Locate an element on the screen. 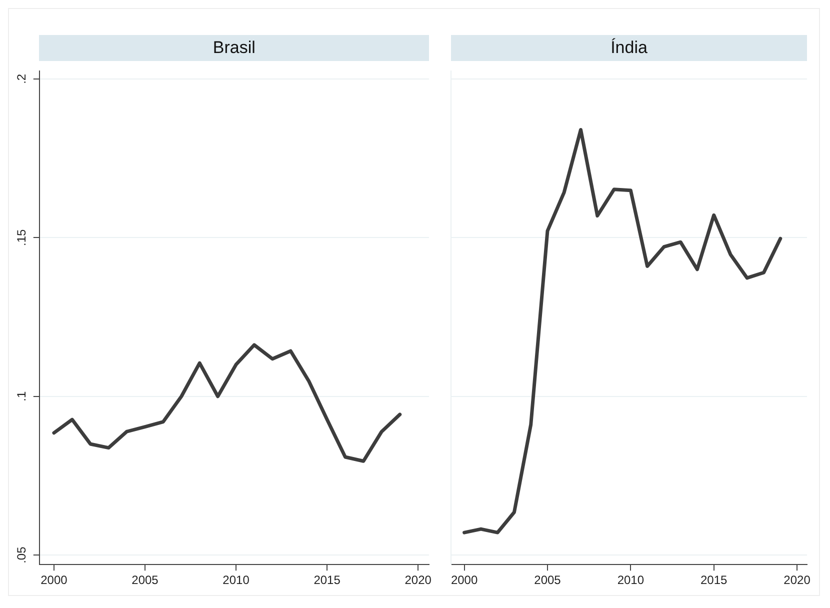 This screenshot has height=608, width=830. y-tick-label: .1 is located at coordinates (21, 396).